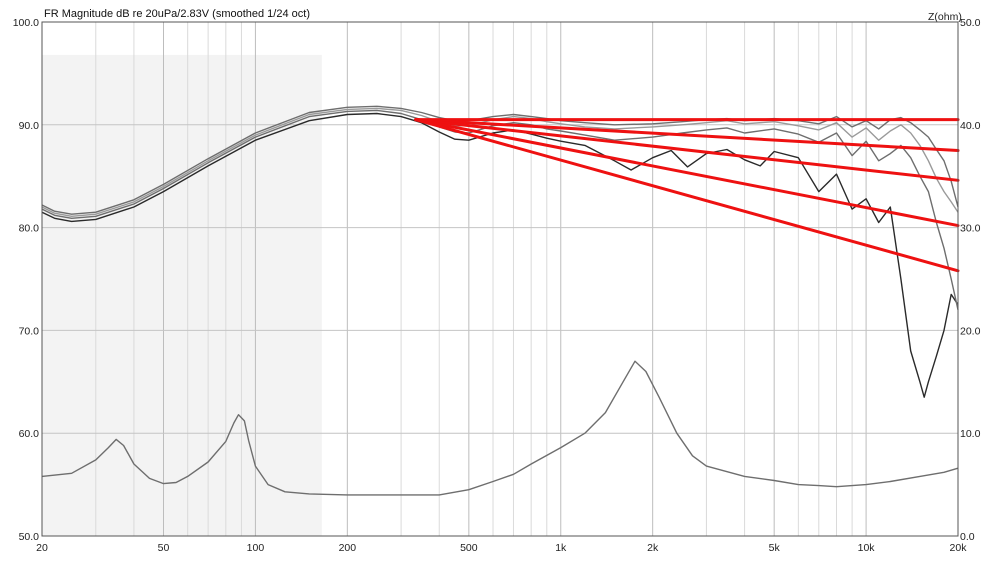  Describe the element at coordinates (26, 23) in the screenshot. I see `y-tick-label: 100.0` at that location.